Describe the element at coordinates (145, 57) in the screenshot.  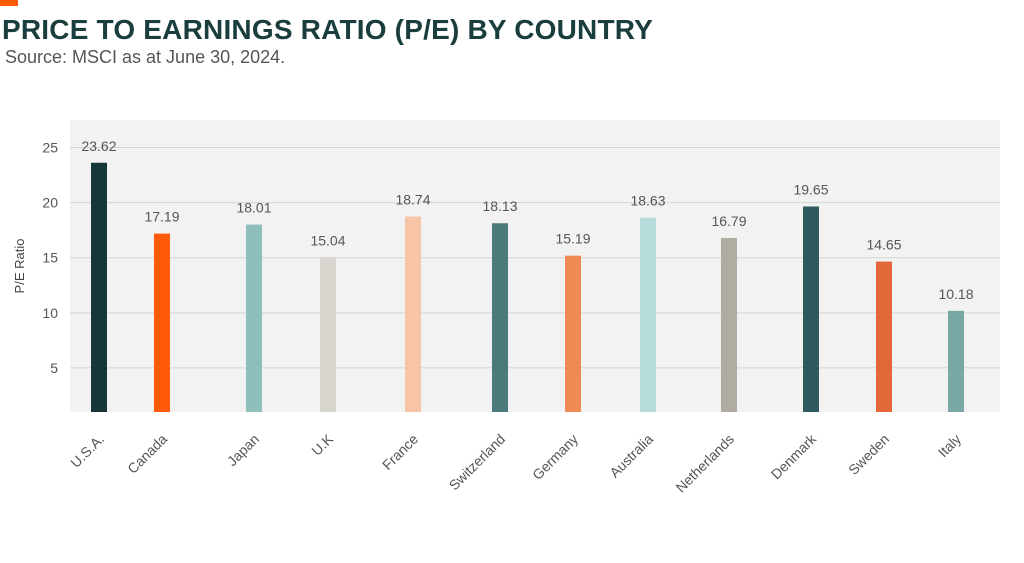
I see `chart-subtitle: Source: MSCI as at June 30, 2024.` at that location.